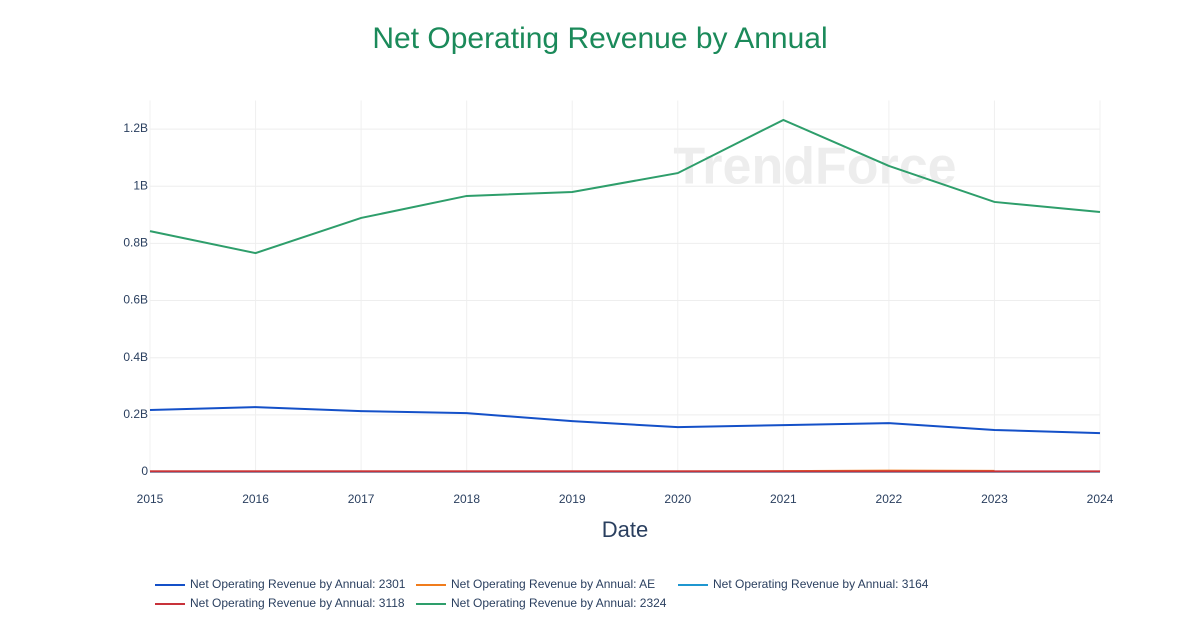  Describe the element at coordinates (135, 128) in the screenshot. I see `y-tick-label: 1.2B` at that location.